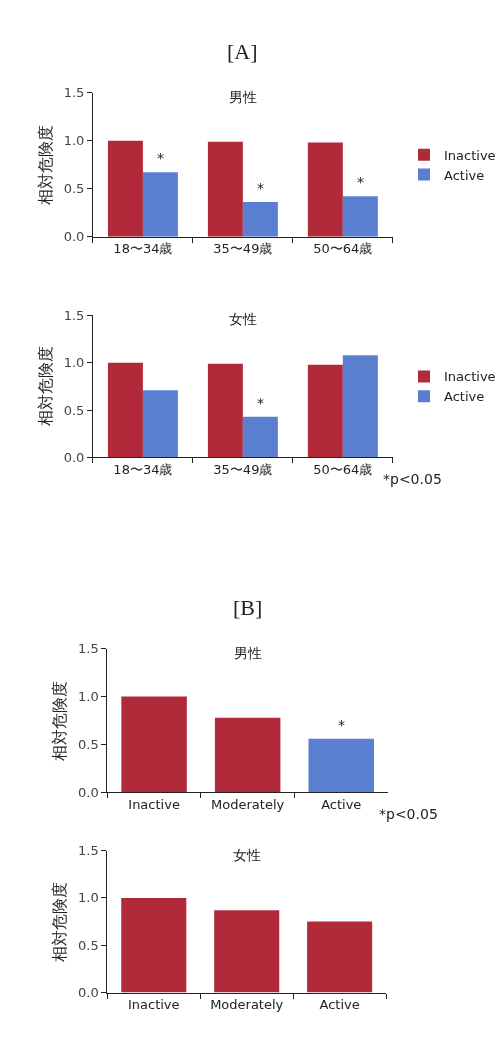 The image size is (501, 1037). Describe the element at coordinates (242, 51) in the screenshot. I see `chart-title: [A]` at that location.